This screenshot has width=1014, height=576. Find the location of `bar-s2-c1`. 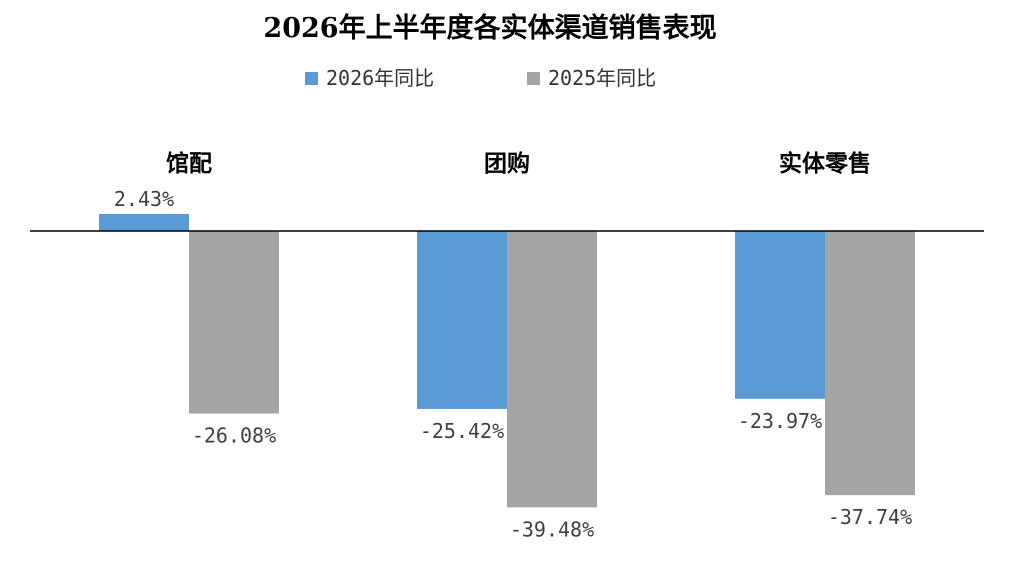

bar-s2-c1 is located at coordinates (234, 322).